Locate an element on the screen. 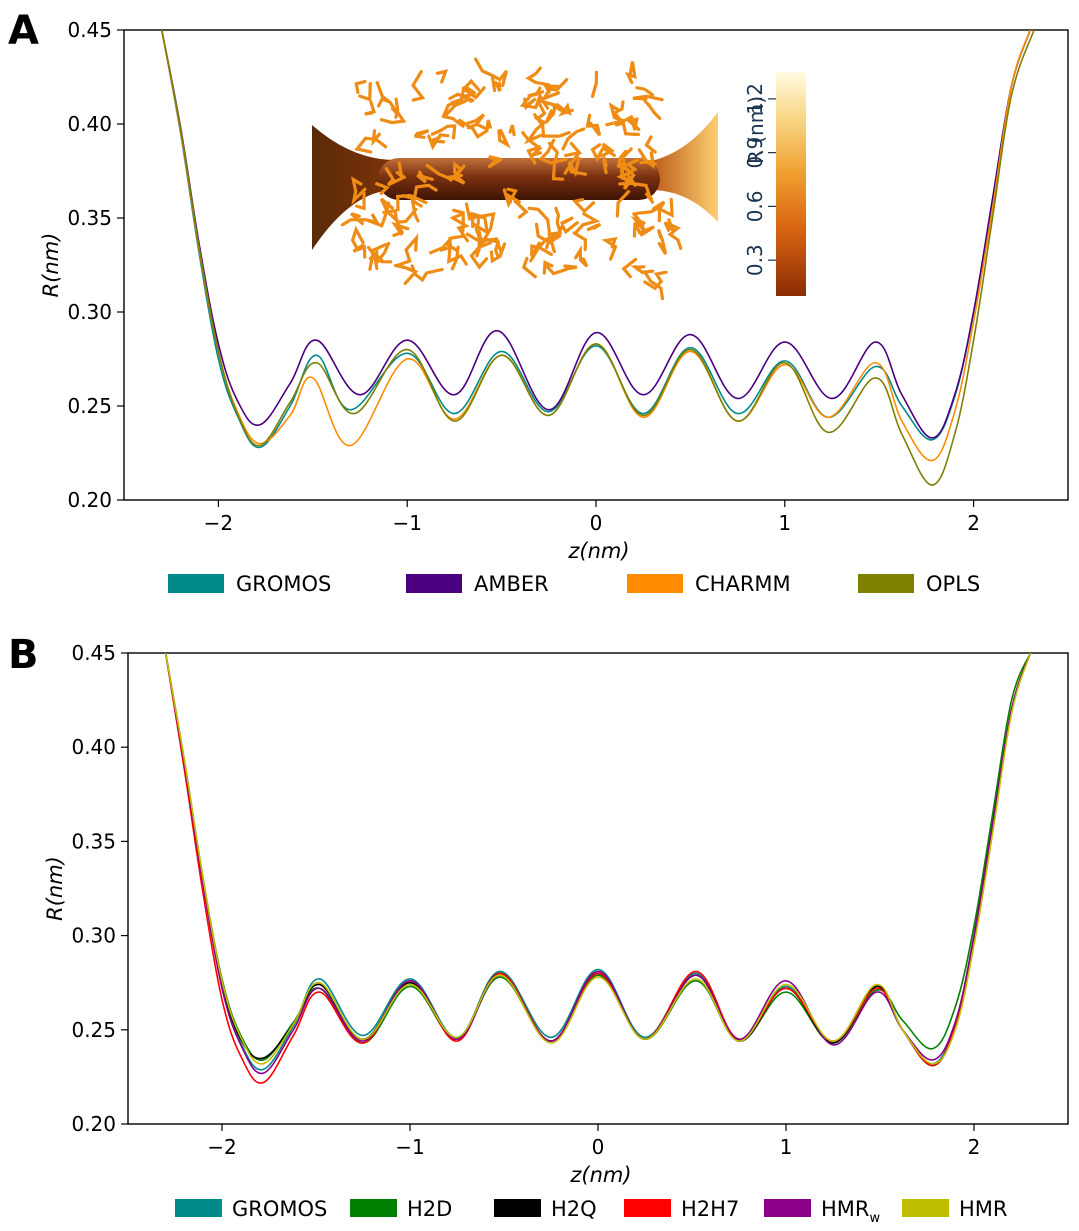 Image resolution: width=1079 pixels, height=1231 pixels. colorbar-tick-label: 0.6 is located at coordinates (755, 206).